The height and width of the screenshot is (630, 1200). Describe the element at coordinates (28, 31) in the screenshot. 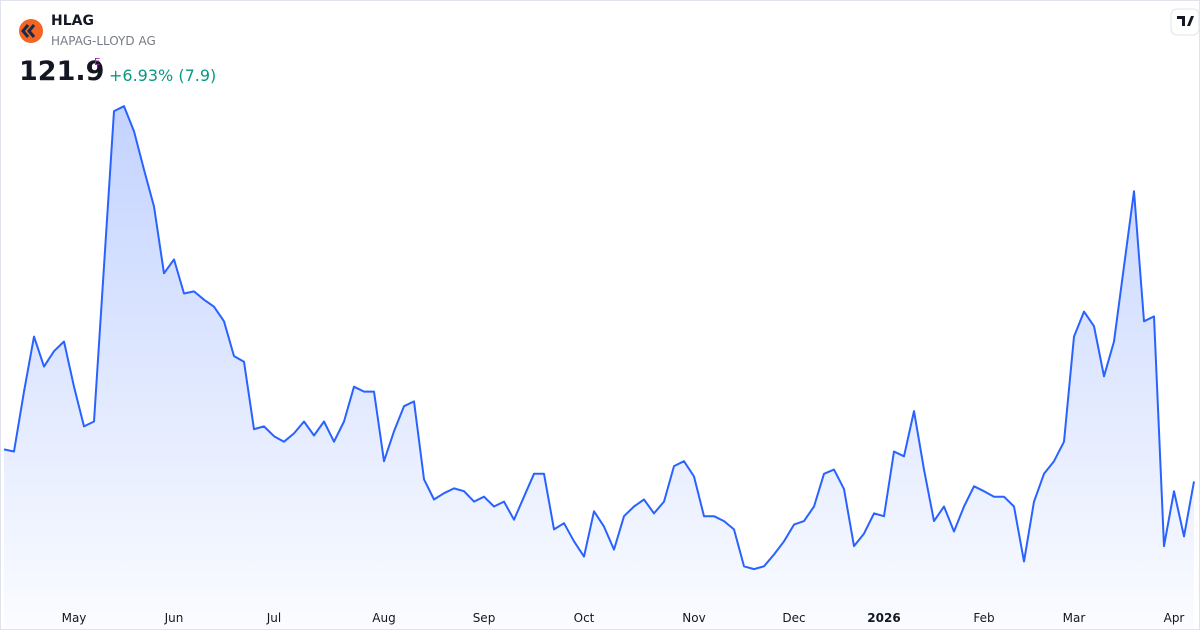

I see `logo-mark` at that location.